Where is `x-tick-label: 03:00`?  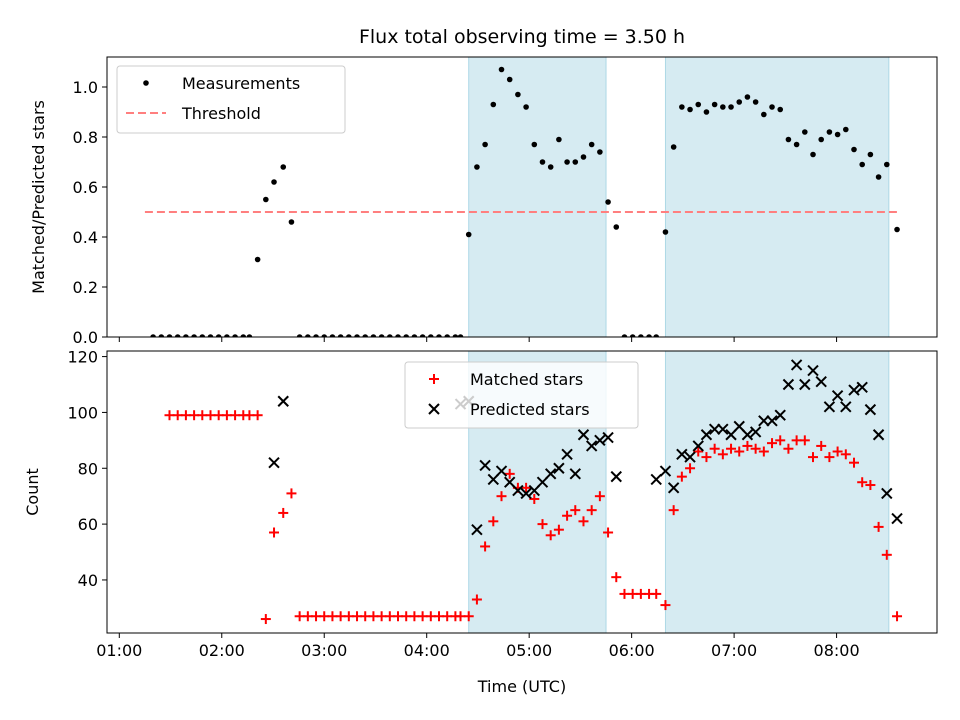
x-tick-label: 03:00 is located at coordinates (324, 650).